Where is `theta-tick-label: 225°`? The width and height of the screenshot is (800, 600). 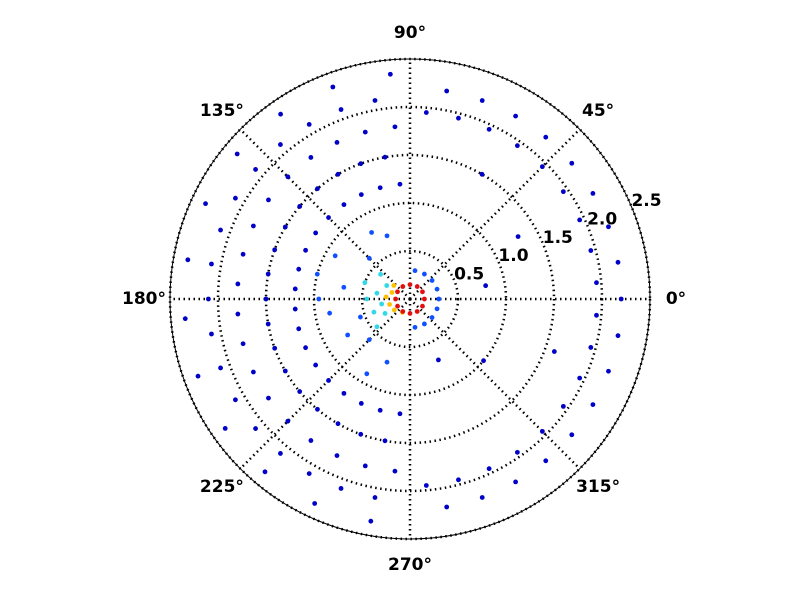 theta-tick-label: 225° is located at coordinates (222, 487).